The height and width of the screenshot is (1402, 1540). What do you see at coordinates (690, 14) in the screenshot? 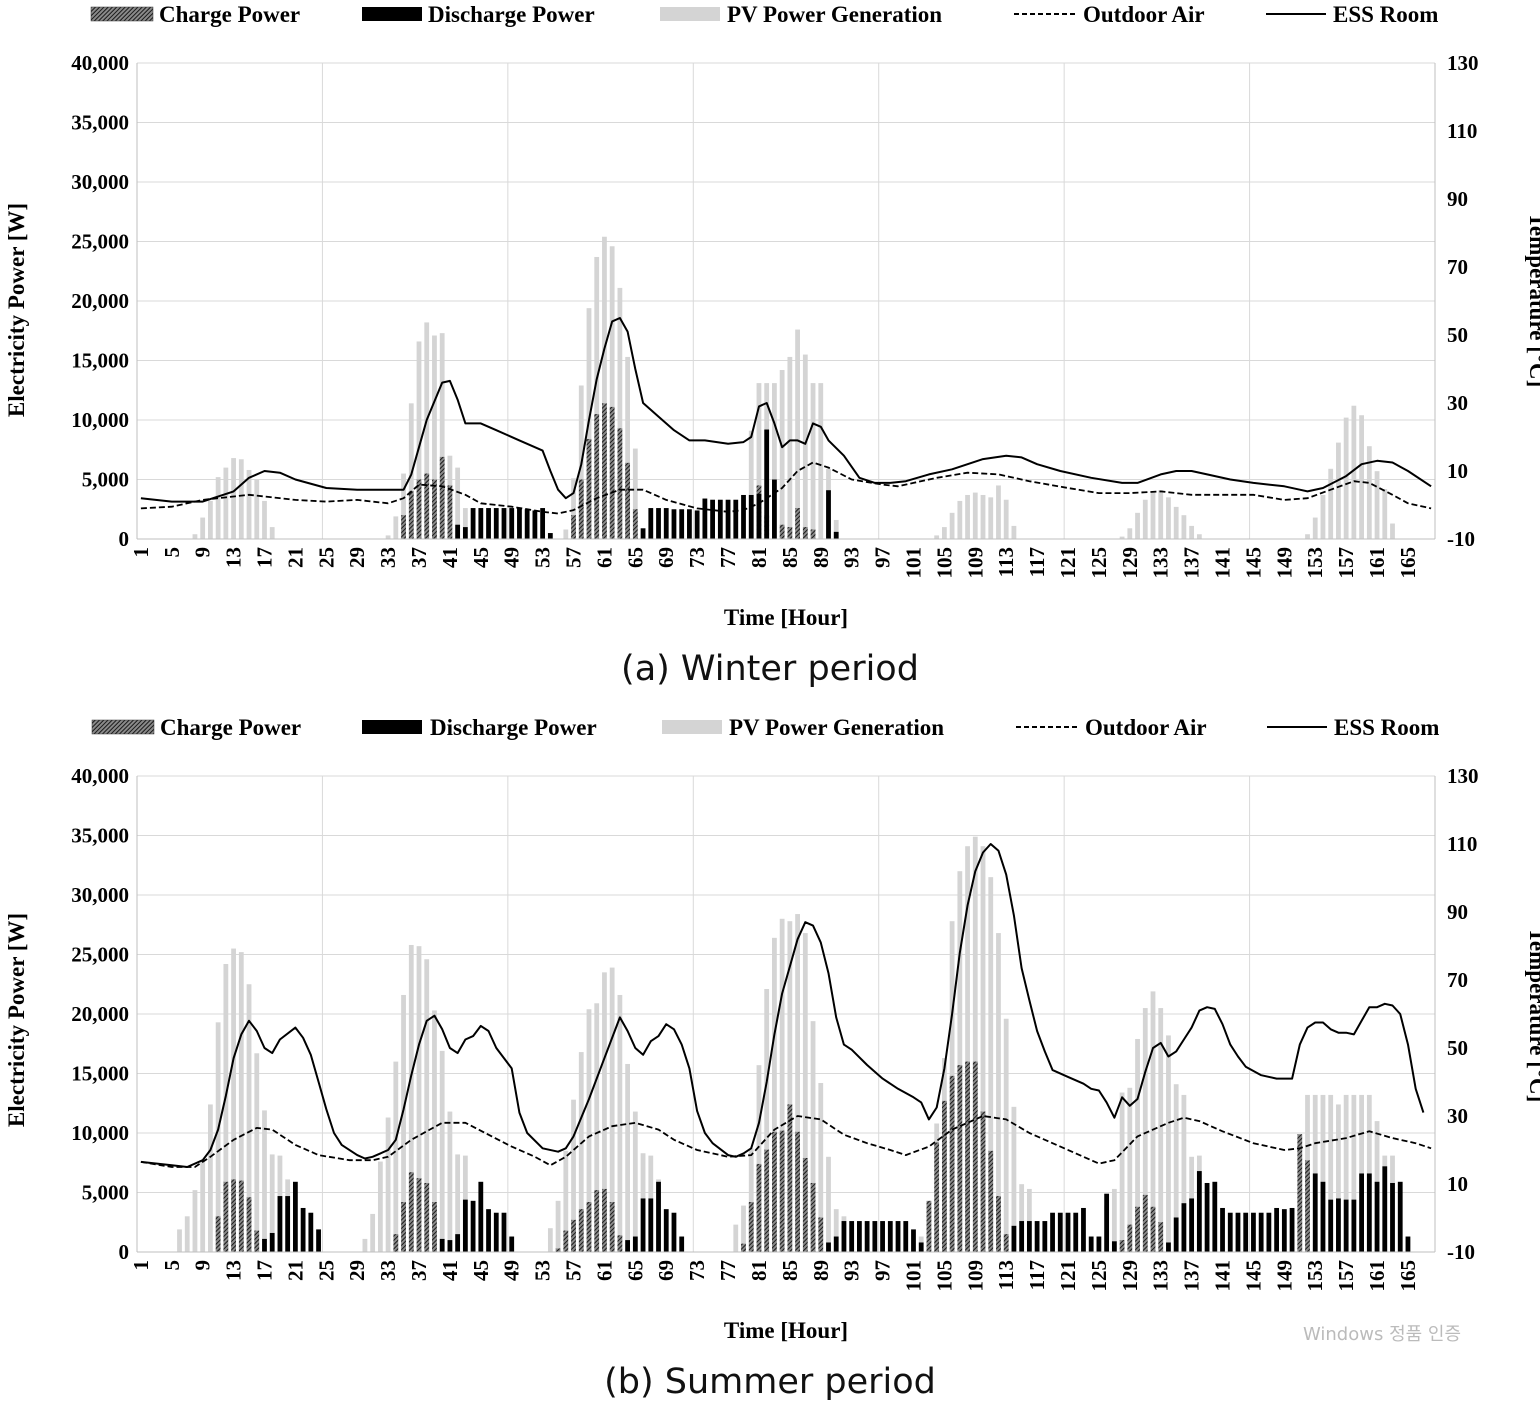
I see `legend-swatch-pv` at bounding box center [690, 14].